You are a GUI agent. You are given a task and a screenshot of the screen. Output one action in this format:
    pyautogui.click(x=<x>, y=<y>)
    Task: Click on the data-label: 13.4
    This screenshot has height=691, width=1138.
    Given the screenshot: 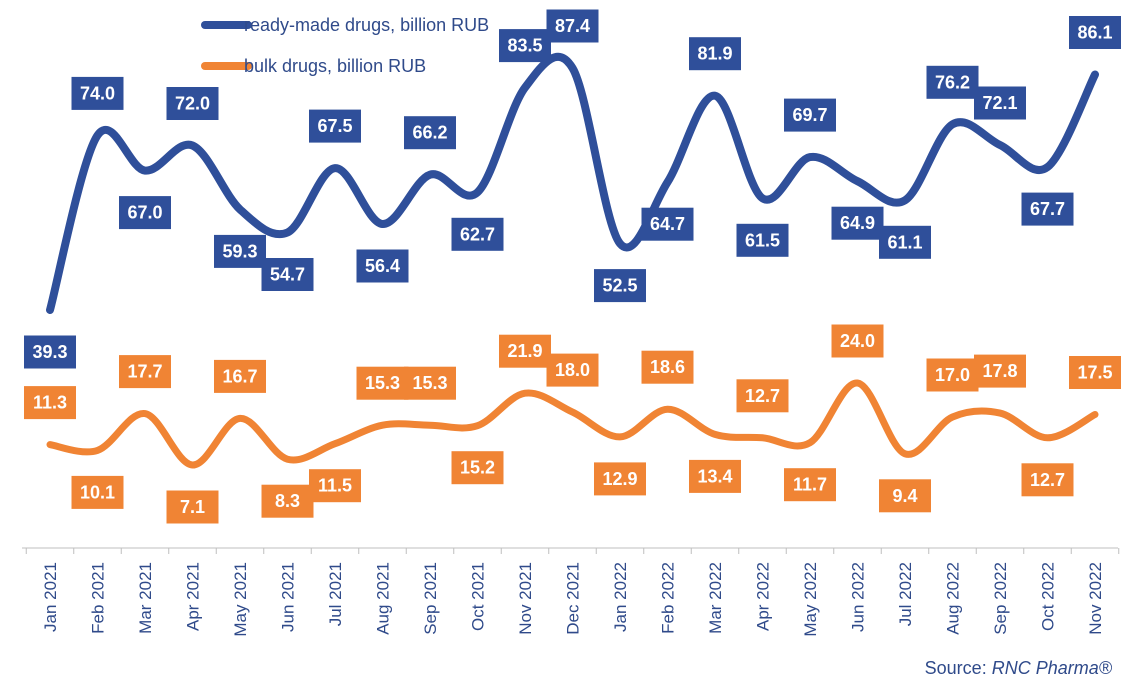 What is the action you would take?
    pyautogui.click(x=715, y=476)
    